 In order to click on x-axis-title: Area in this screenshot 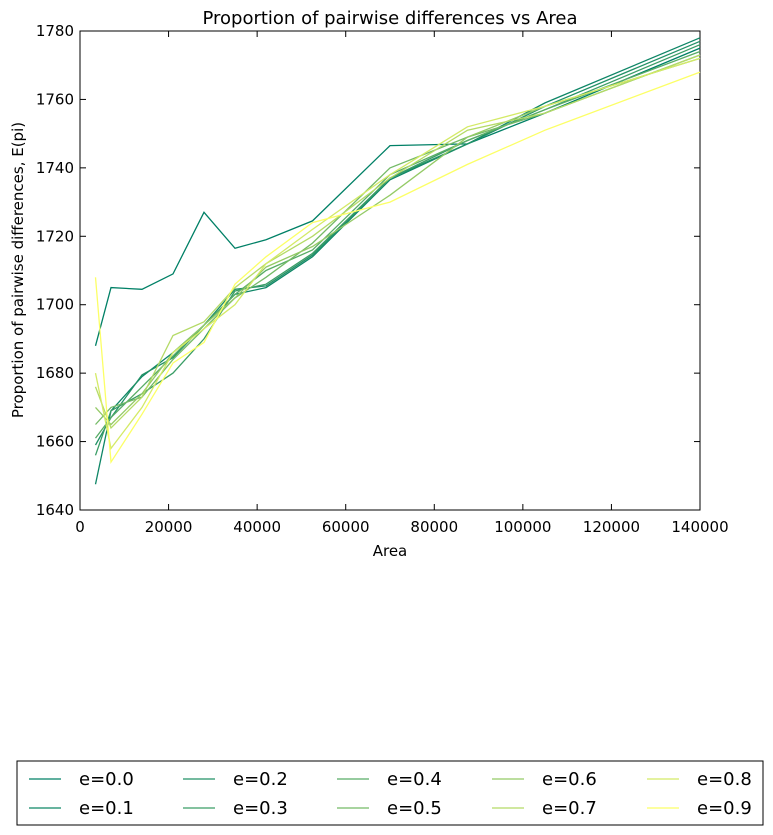, I will do `click(390, 551)`.